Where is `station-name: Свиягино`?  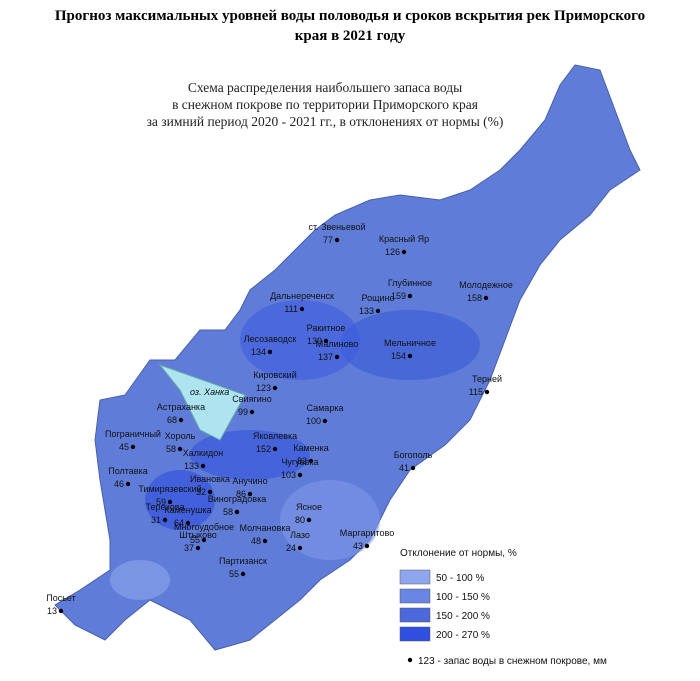
station-name: Свиягино is located at coordinates (251, 399).